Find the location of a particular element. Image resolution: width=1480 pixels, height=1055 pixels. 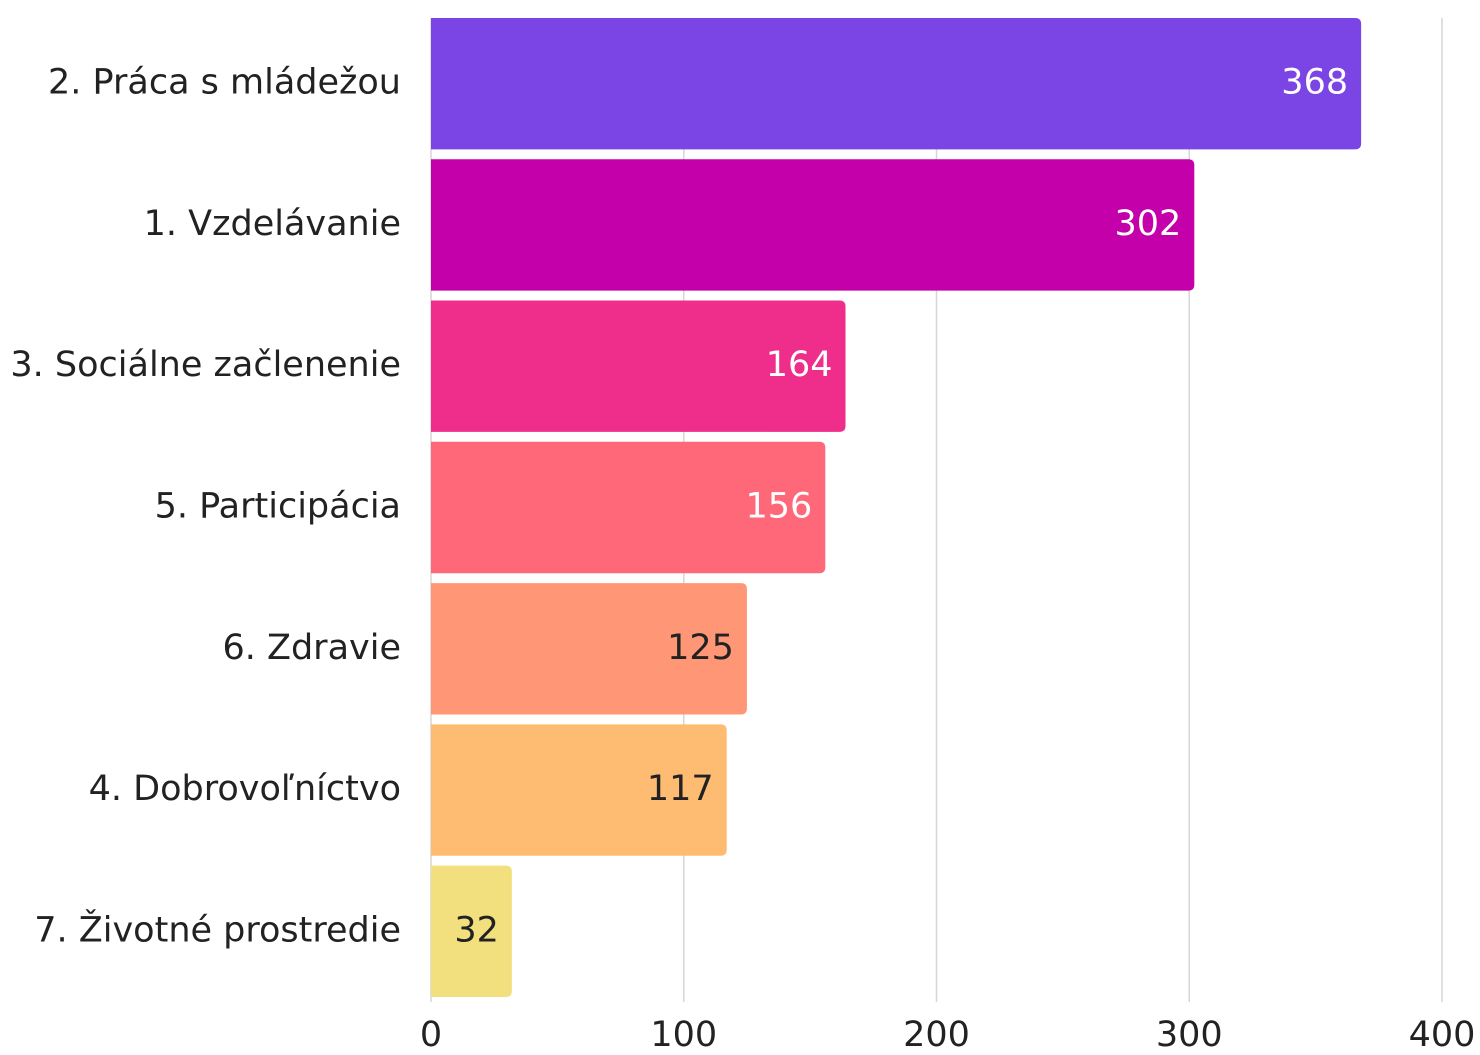

category-label: 1. Vzdelávanie is located at coordinates (272, 224).